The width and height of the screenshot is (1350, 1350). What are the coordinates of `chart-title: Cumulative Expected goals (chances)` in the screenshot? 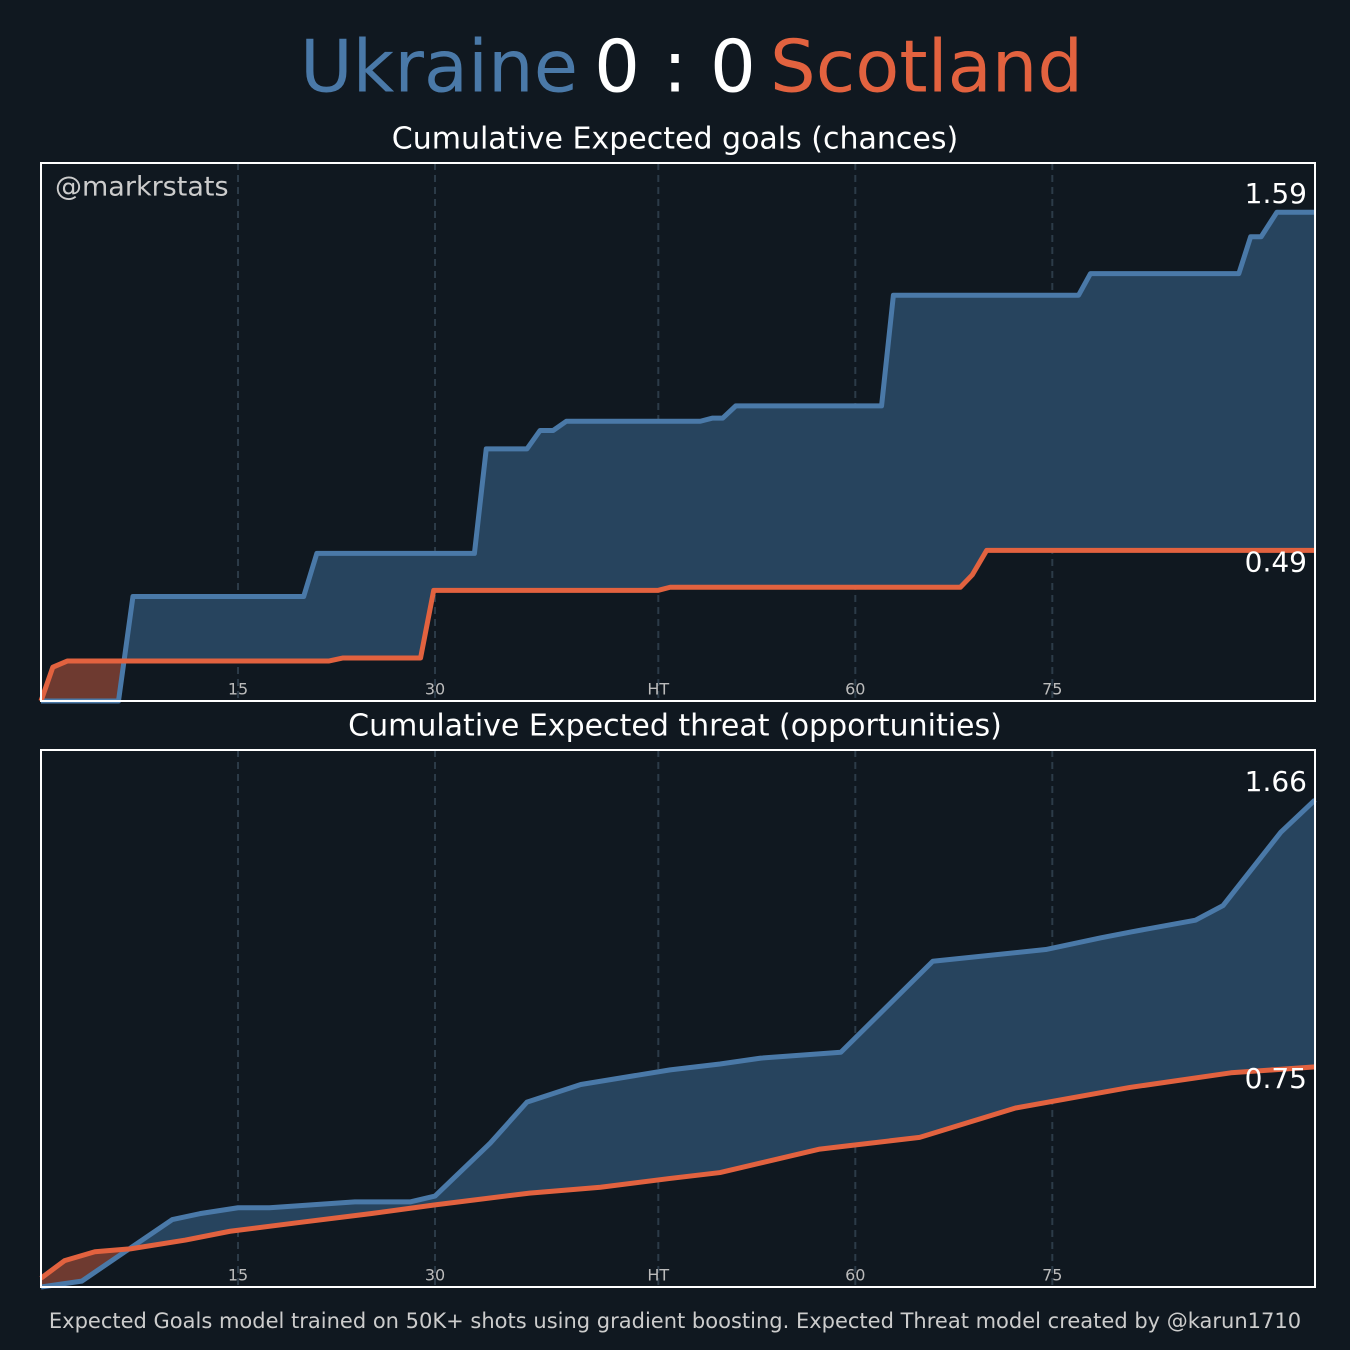 It's located at (675, 139).